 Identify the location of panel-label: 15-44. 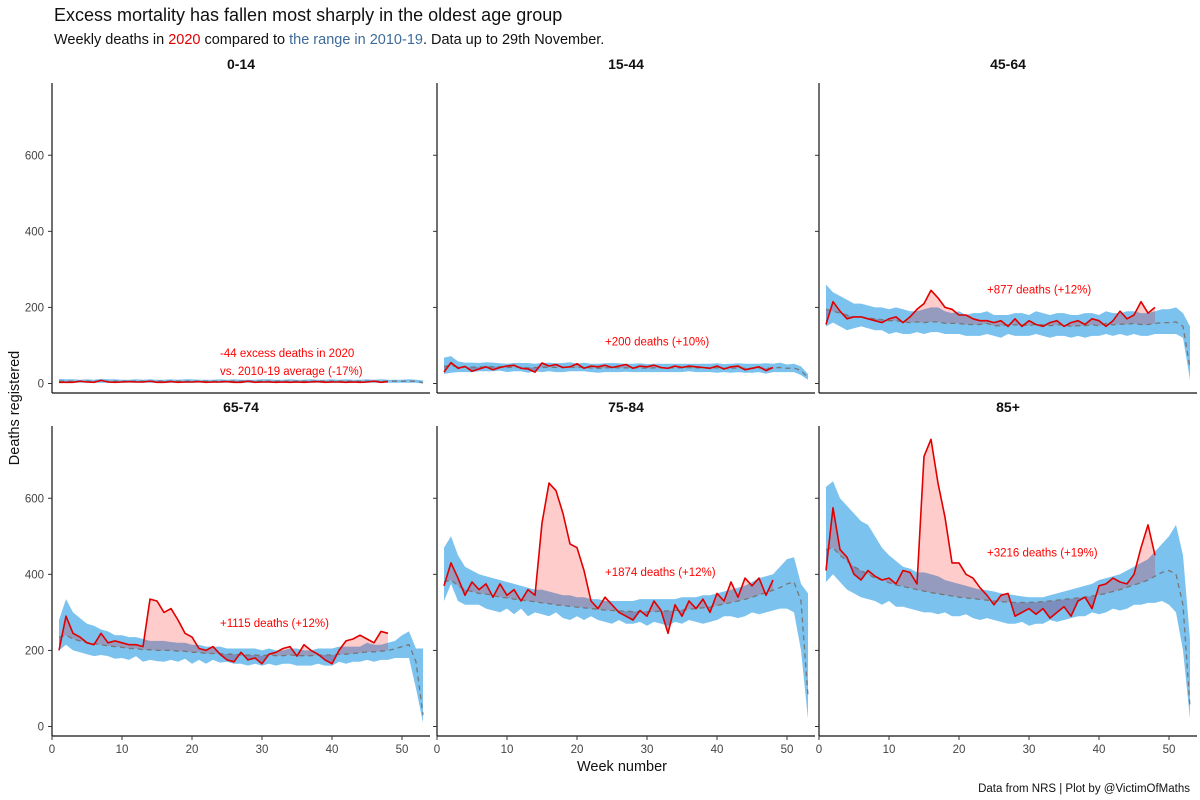
(626, 64).